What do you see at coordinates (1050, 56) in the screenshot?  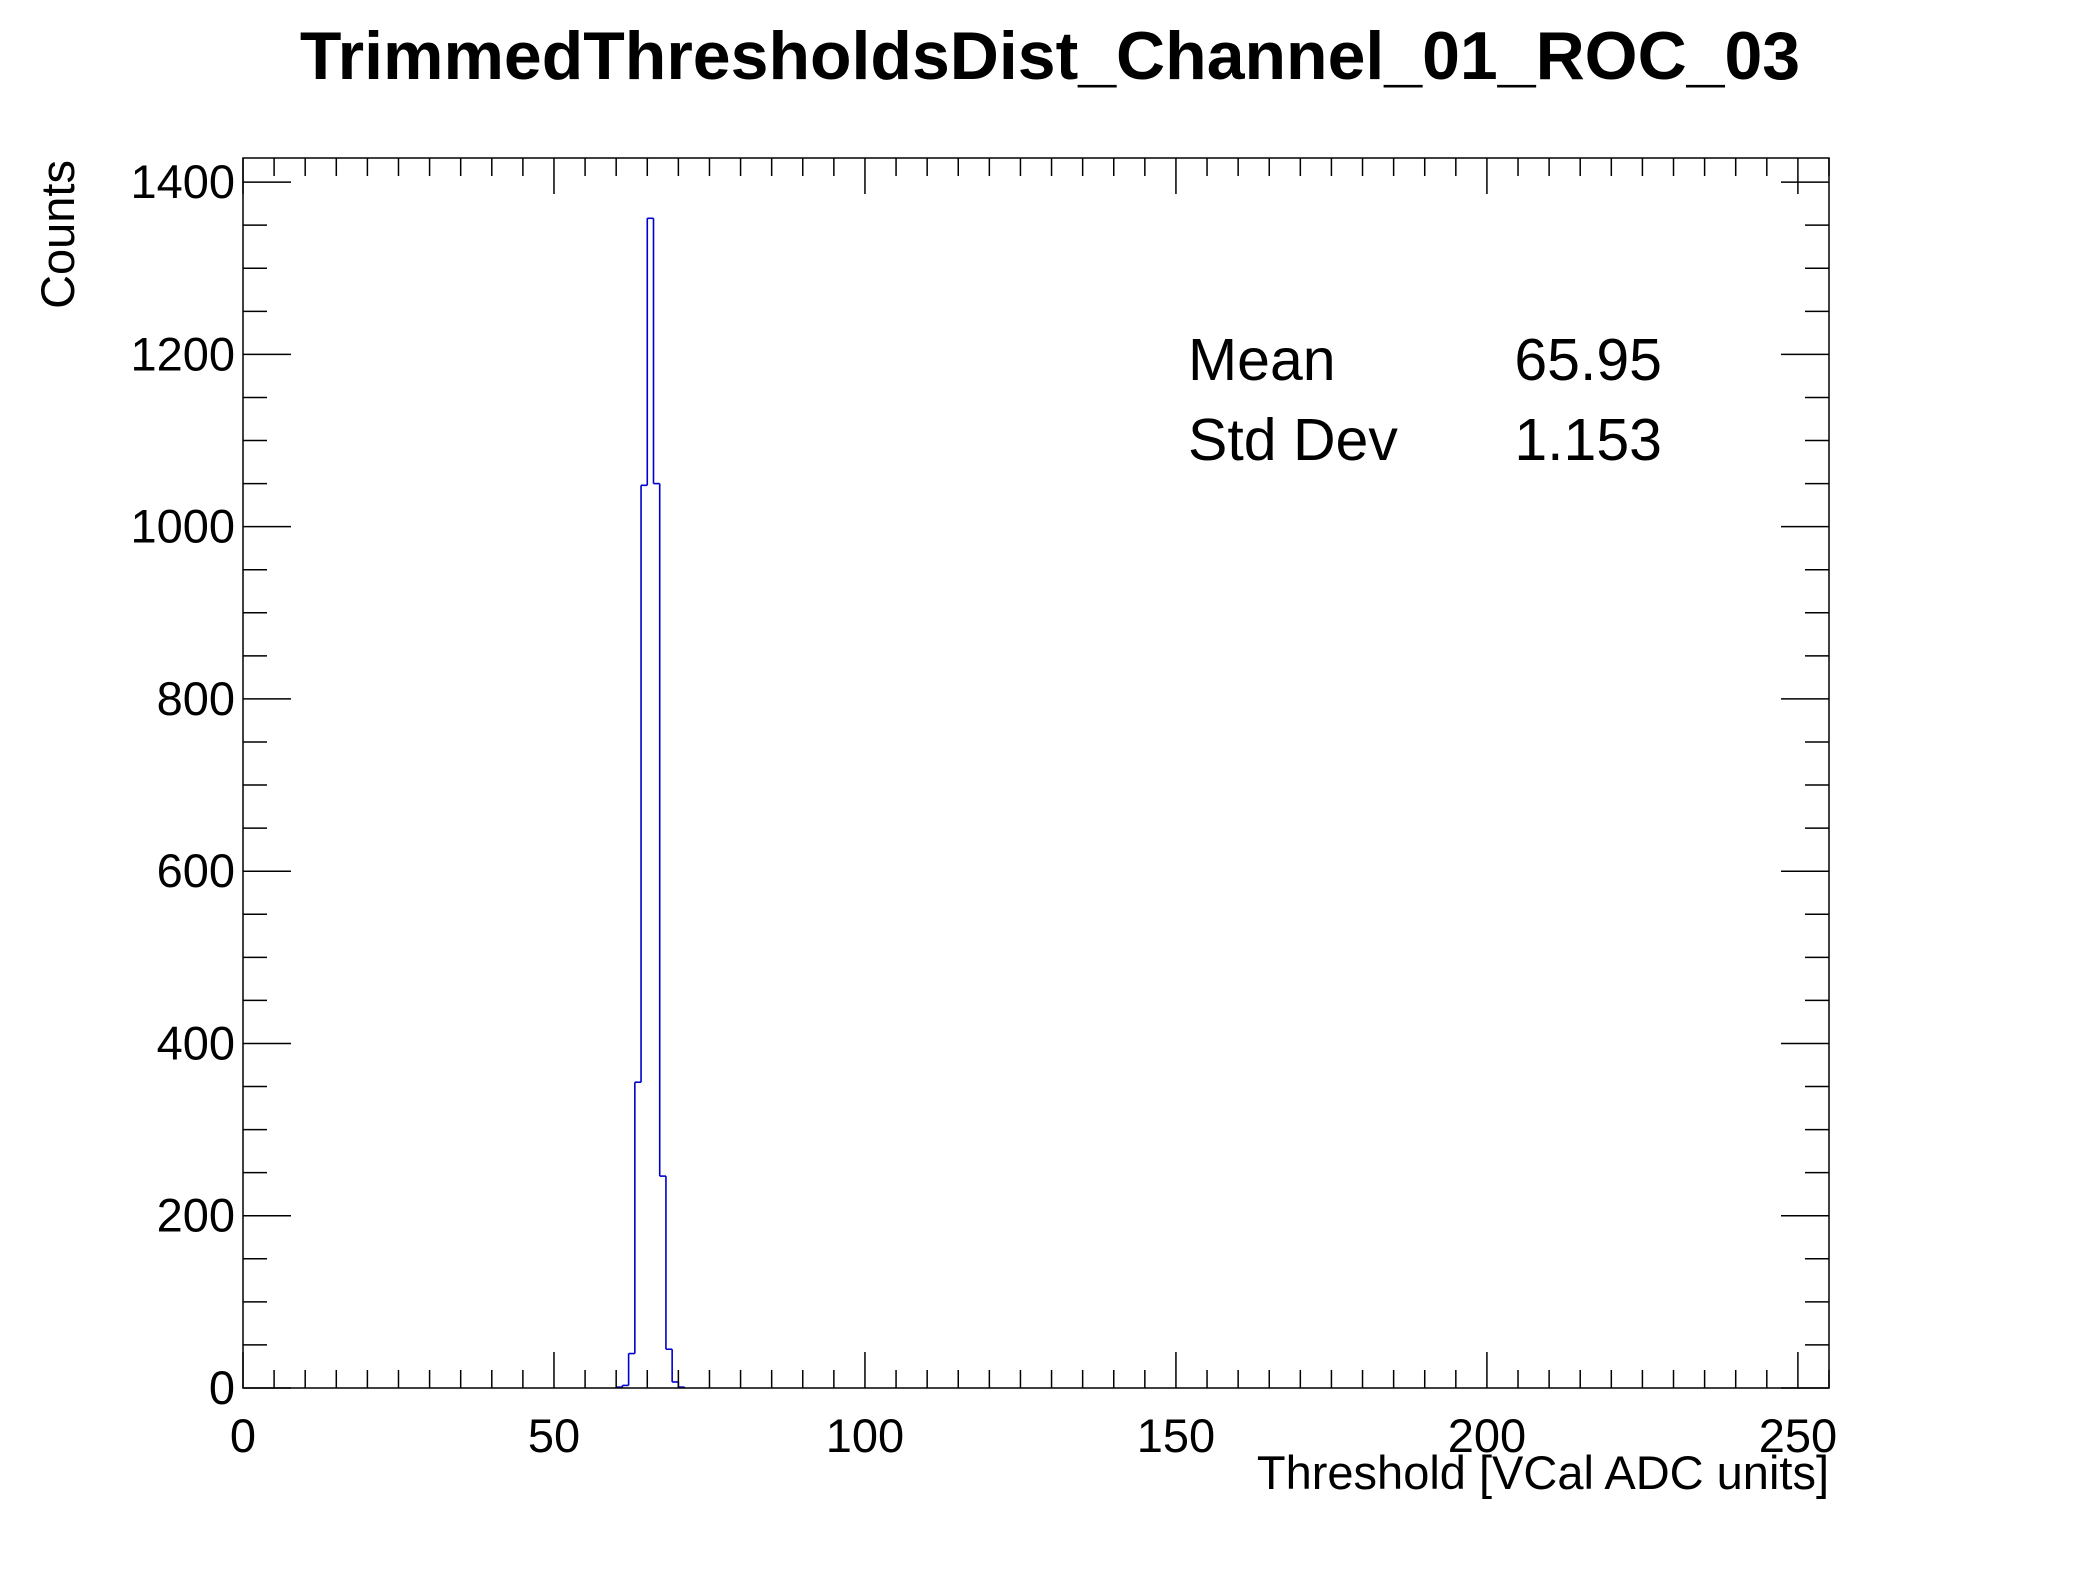 I see `chart-title: TrimmedThresholdsDist_Channel_01_ROC_03` at bounding box center [1050, 56].